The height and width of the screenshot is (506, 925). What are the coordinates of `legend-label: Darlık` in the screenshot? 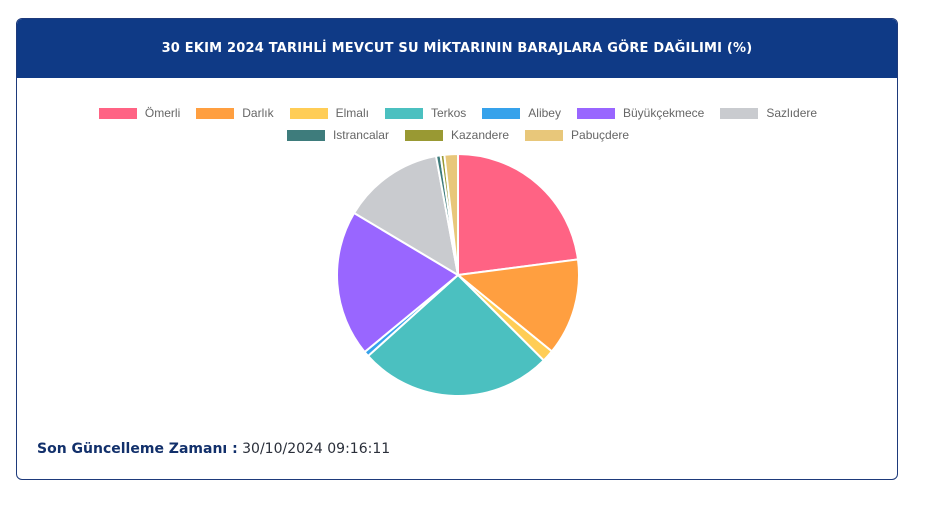 It's located at (258, 113).